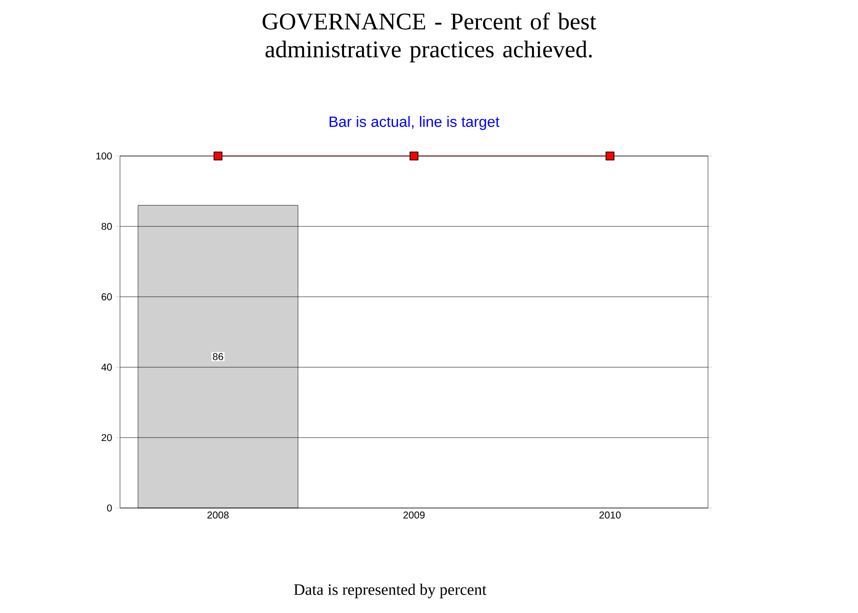  I want to click on data-label: 86, so click(218, 356).